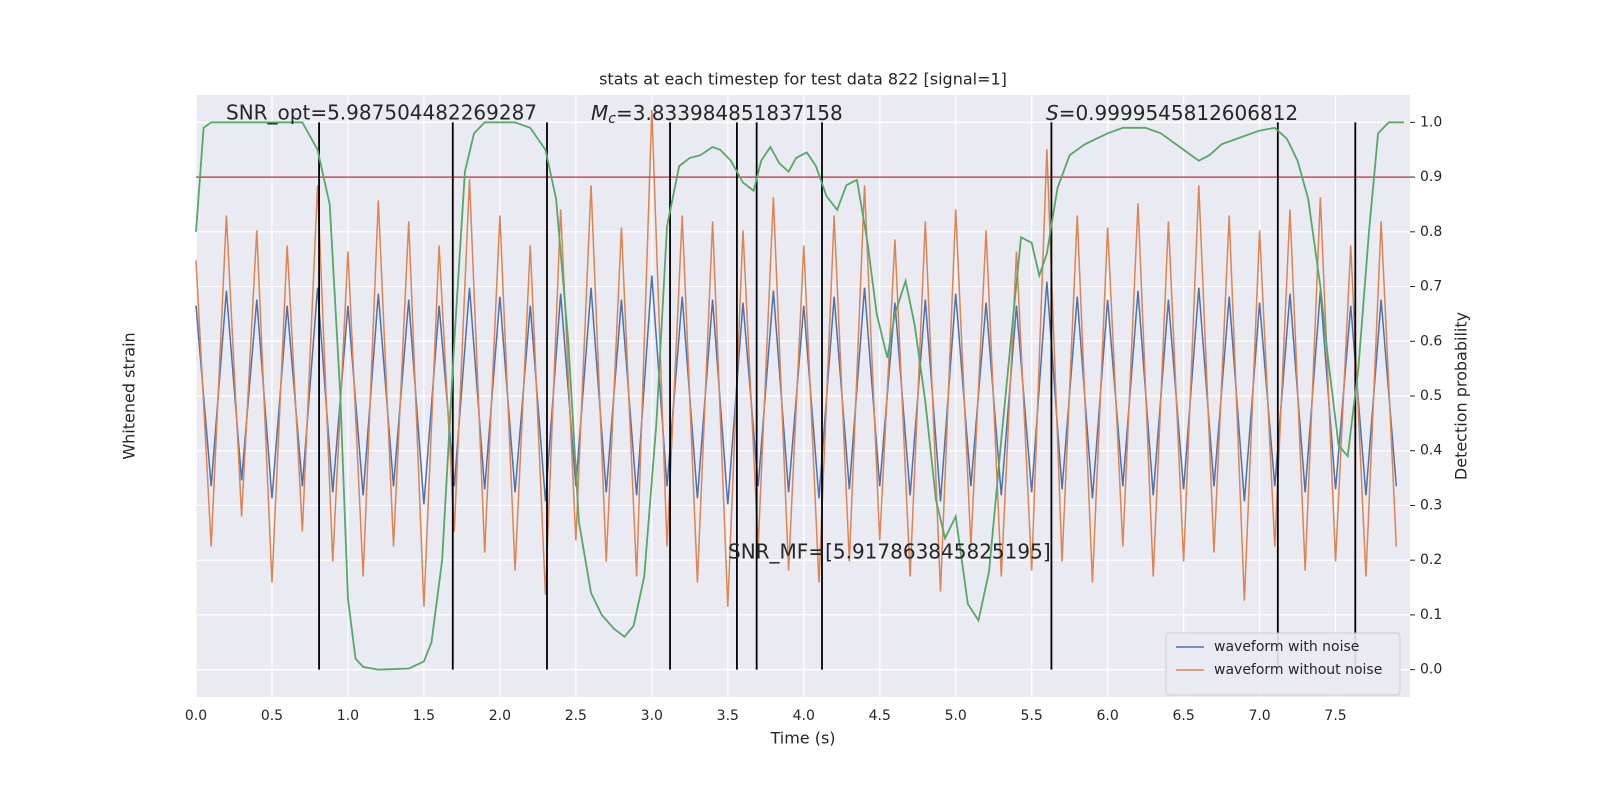  Describe the element at coordinates (1431, 451) in the screenshot. I see `y2-tick-label: 0.4` at that location.